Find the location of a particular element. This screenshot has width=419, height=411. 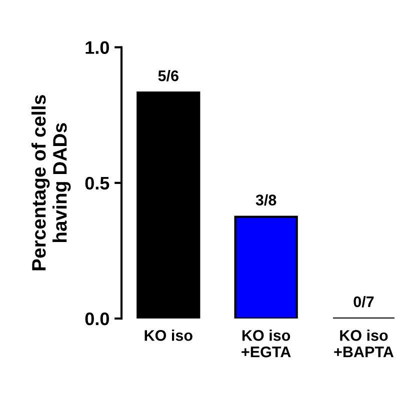

y-axis-title: Percentage of cells having DADs is located at coordinates (51, 182).